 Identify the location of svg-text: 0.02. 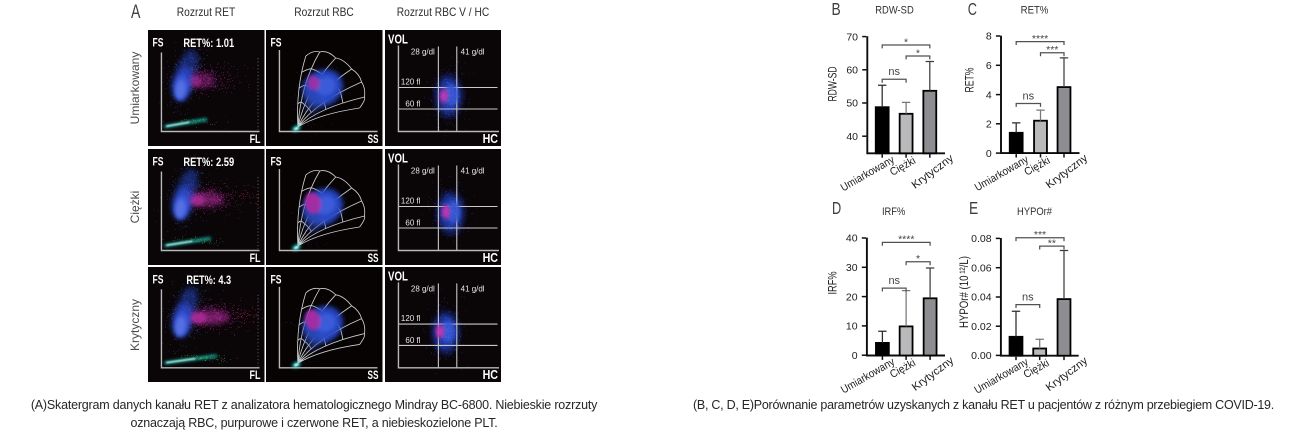
(981, 327).